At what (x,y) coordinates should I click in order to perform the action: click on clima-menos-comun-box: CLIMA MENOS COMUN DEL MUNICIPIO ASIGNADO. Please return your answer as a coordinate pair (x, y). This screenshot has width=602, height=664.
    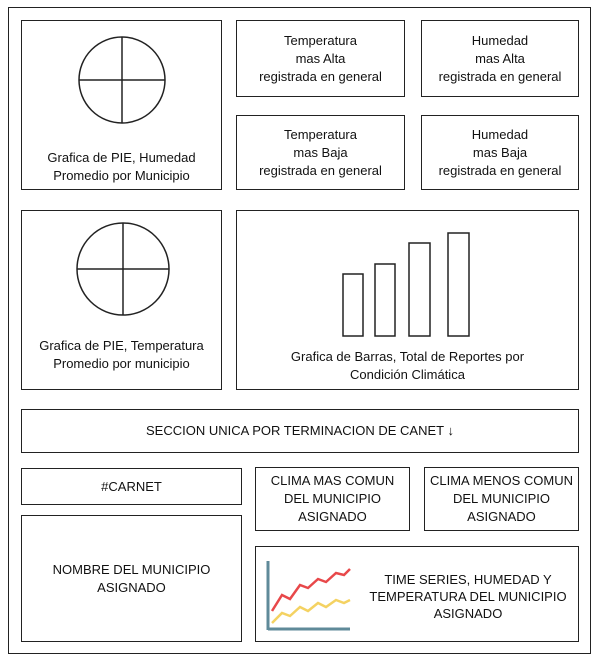
    Looking at the image, I should click on (501, 499).